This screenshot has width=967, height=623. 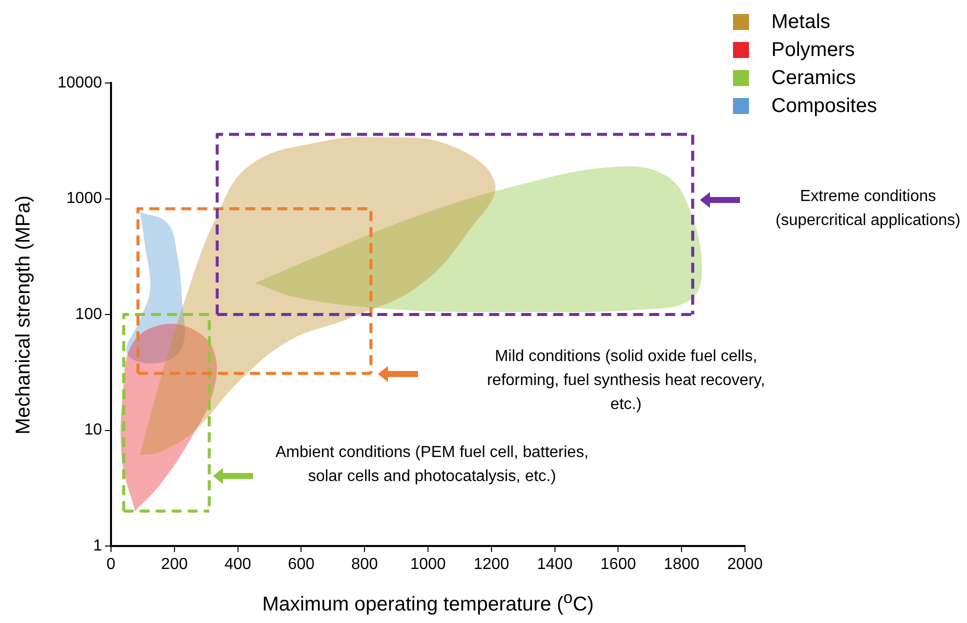 I want to click on x-tick-label: 2000, so click(x=745, y=565).